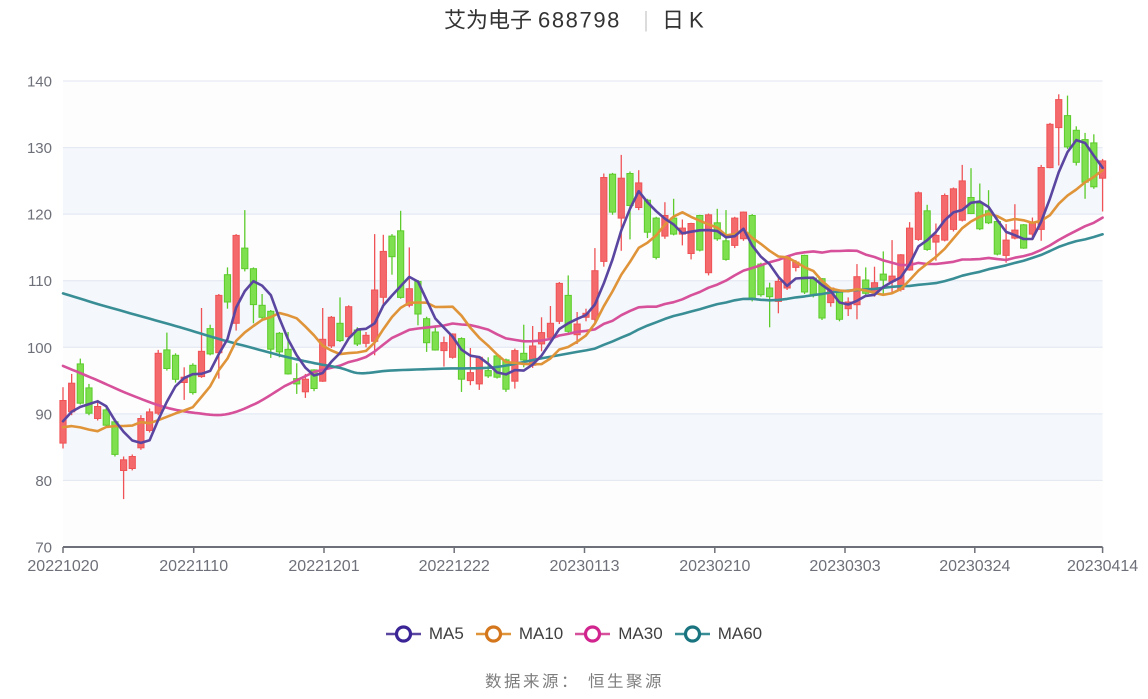 Image resolution: width=1148 pixels, height=699 pixels. I want to click on svg-text: 110, so click(40, 281).